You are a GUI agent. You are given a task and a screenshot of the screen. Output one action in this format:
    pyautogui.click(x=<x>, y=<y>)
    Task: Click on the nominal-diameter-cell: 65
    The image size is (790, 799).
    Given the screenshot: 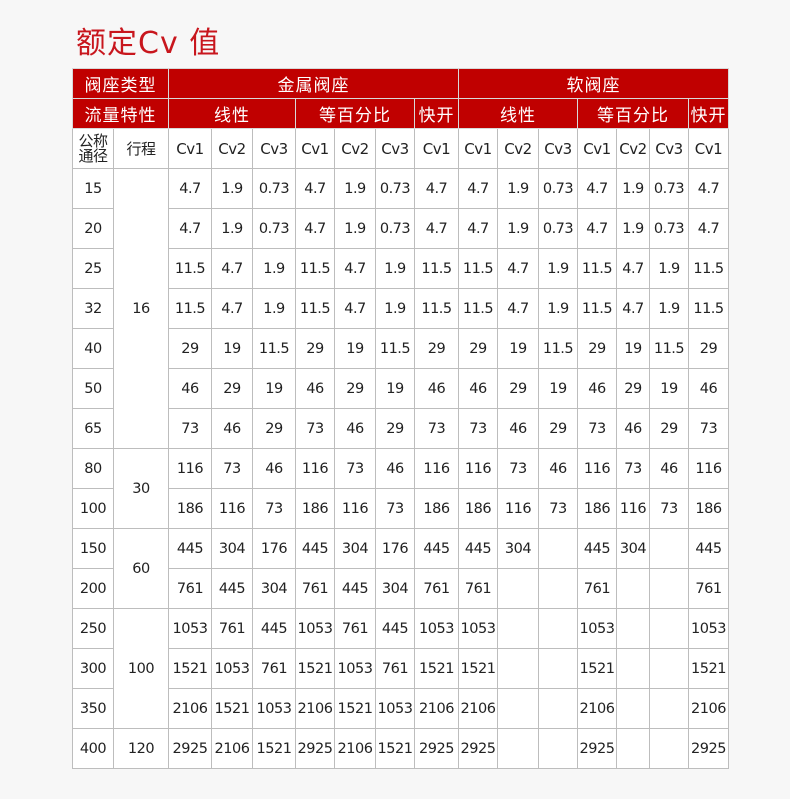 What is the action you would take?
    pyautogui.click(x=93, y=428)
    